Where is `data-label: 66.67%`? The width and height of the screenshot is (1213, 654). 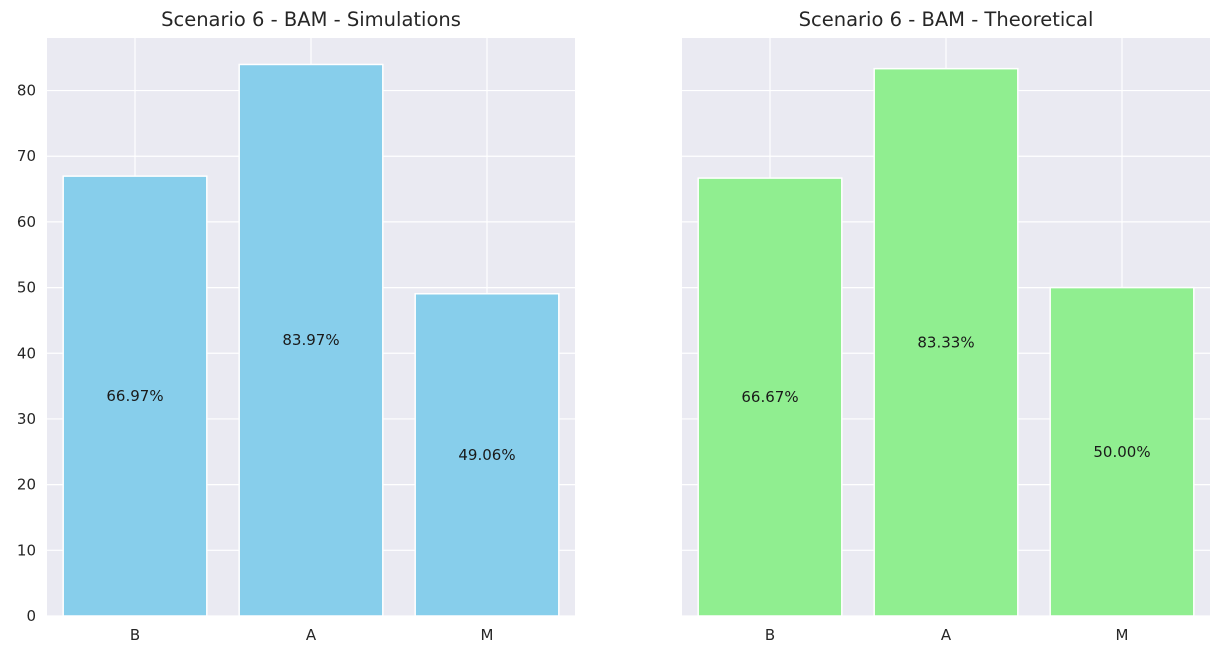
data-label: 66.67% is located at coordinates (769, 397).